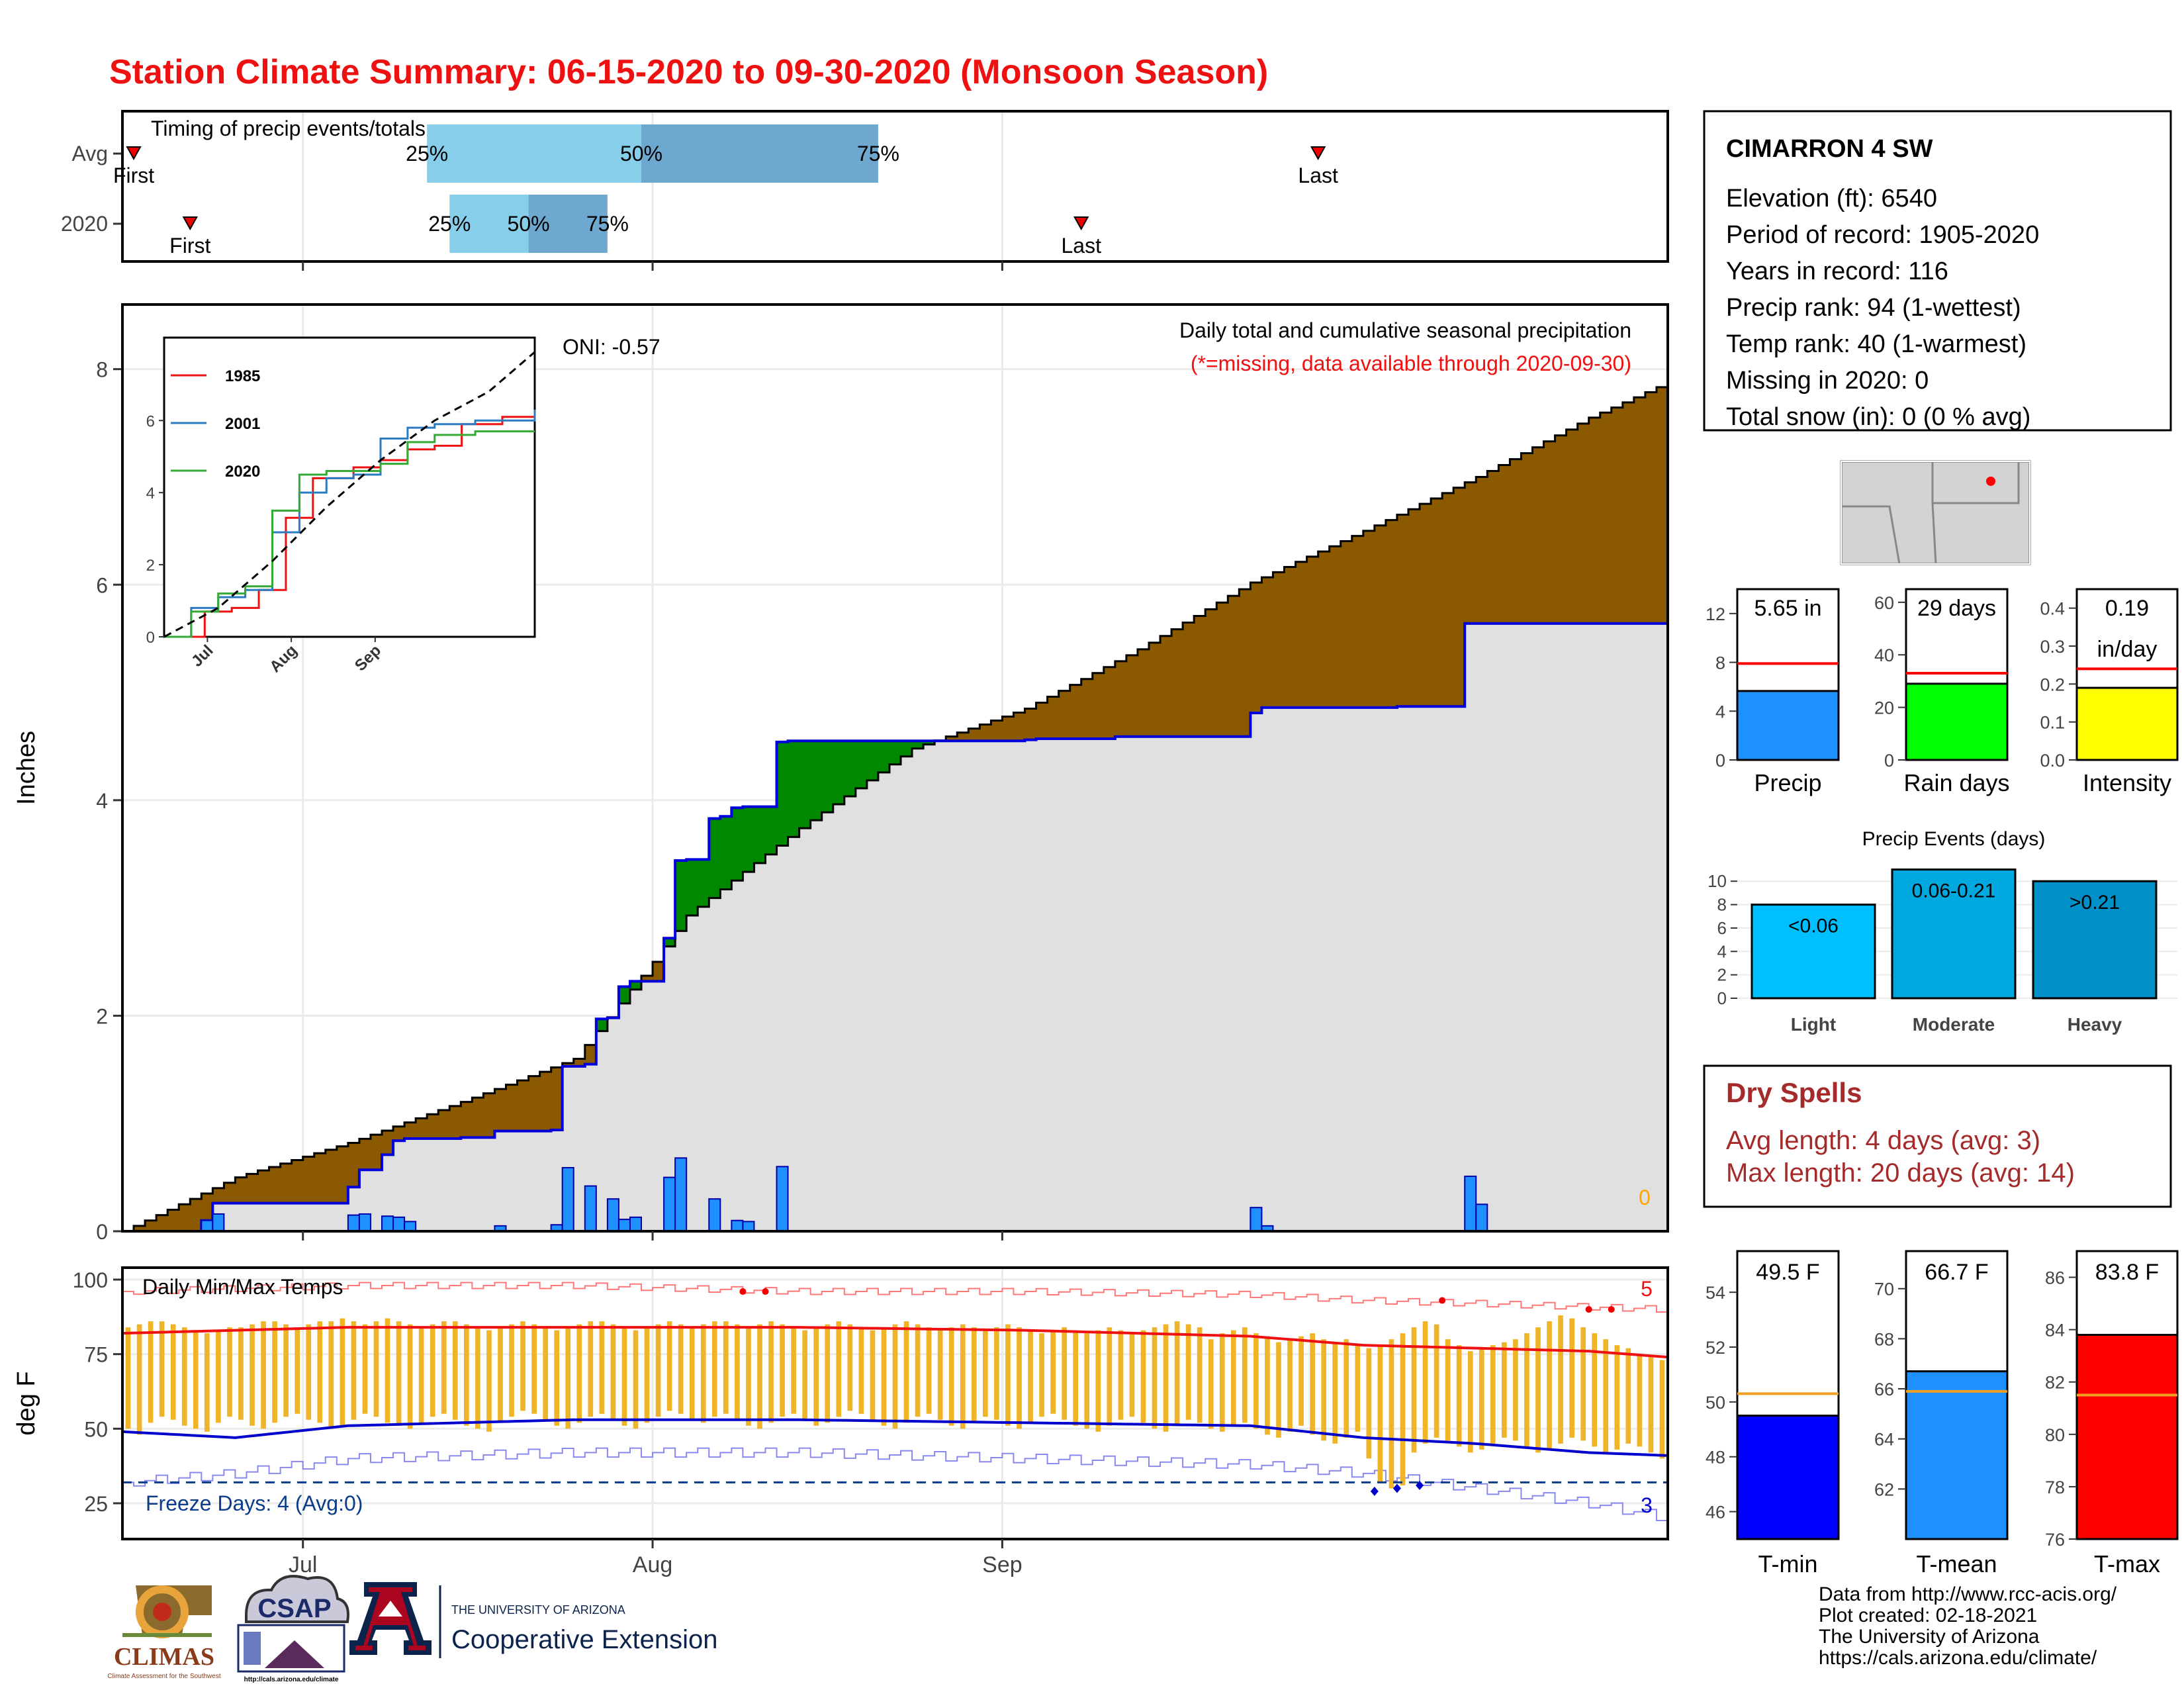 This screenshot has width=2184, height=1688. I want to click on csap-mountain-icon, so click(294, 1654).